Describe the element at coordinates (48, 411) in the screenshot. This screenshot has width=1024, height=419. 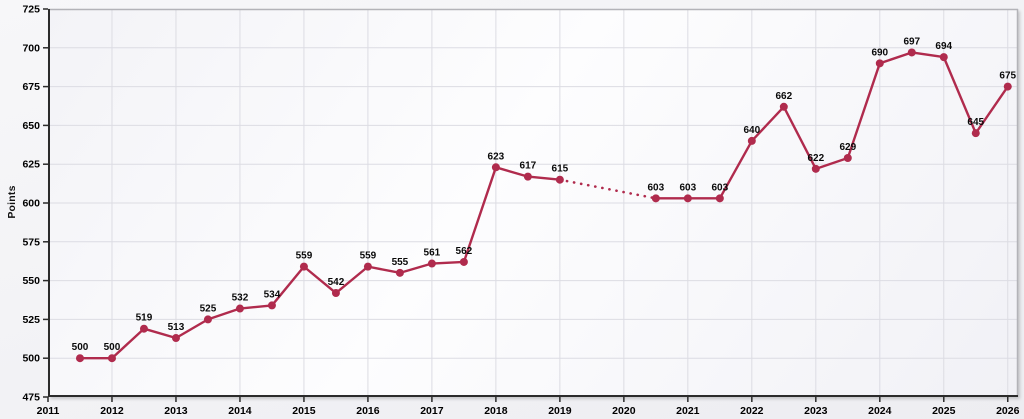
I see `x-axis-tick-label: 2011` at that location.